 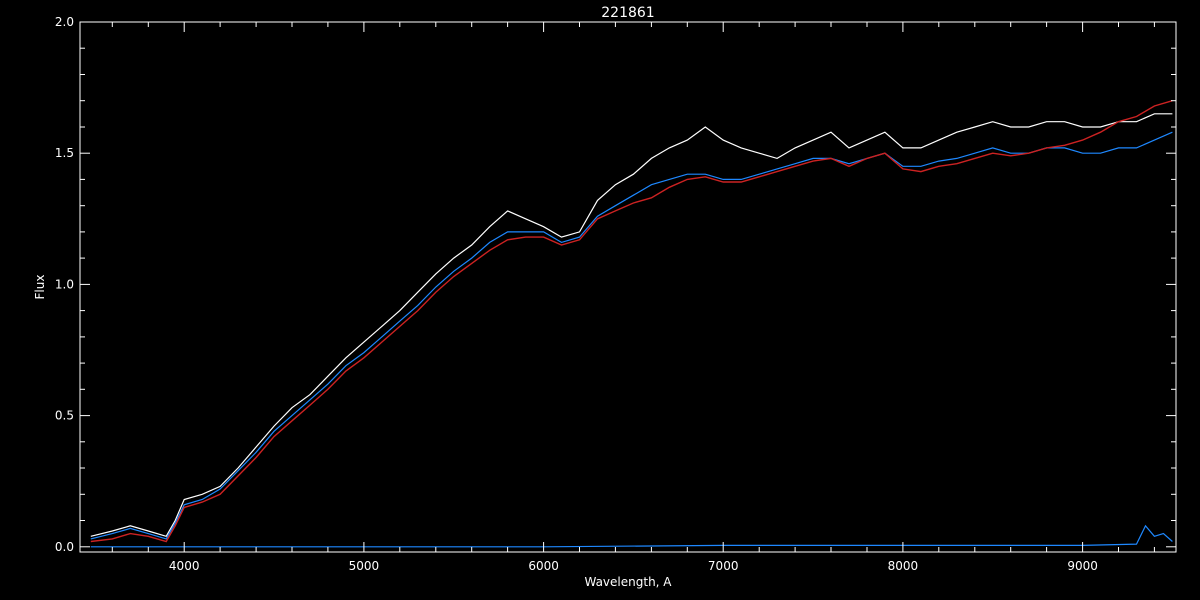 What do you see at coordinates (364, 566) in the screenshot?
I see `x-tick-label: 5000` at bounding box center [364, 566].